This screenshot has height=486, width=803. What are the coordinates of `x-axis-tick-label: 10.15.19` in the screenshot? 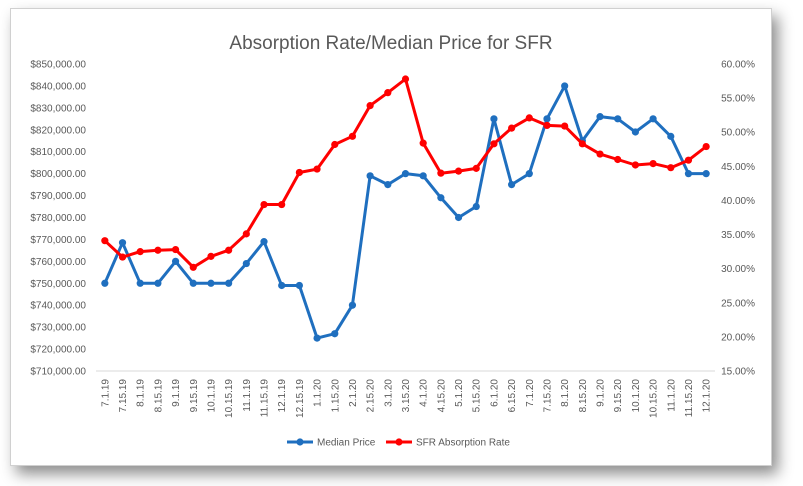 It's located at (229, 398).